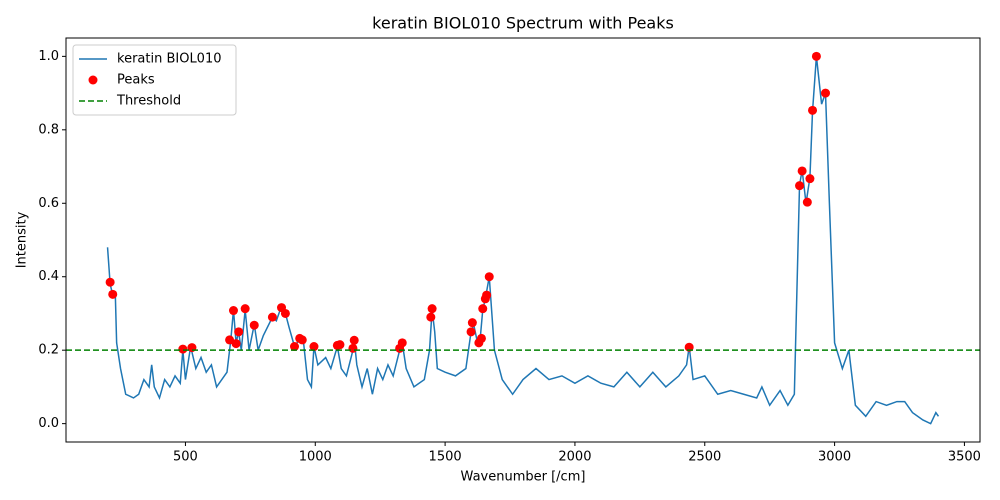 The width and height of the screenshot is (1000, 500). I want to click on y-tick-label: 0.2, so click(48, 350).